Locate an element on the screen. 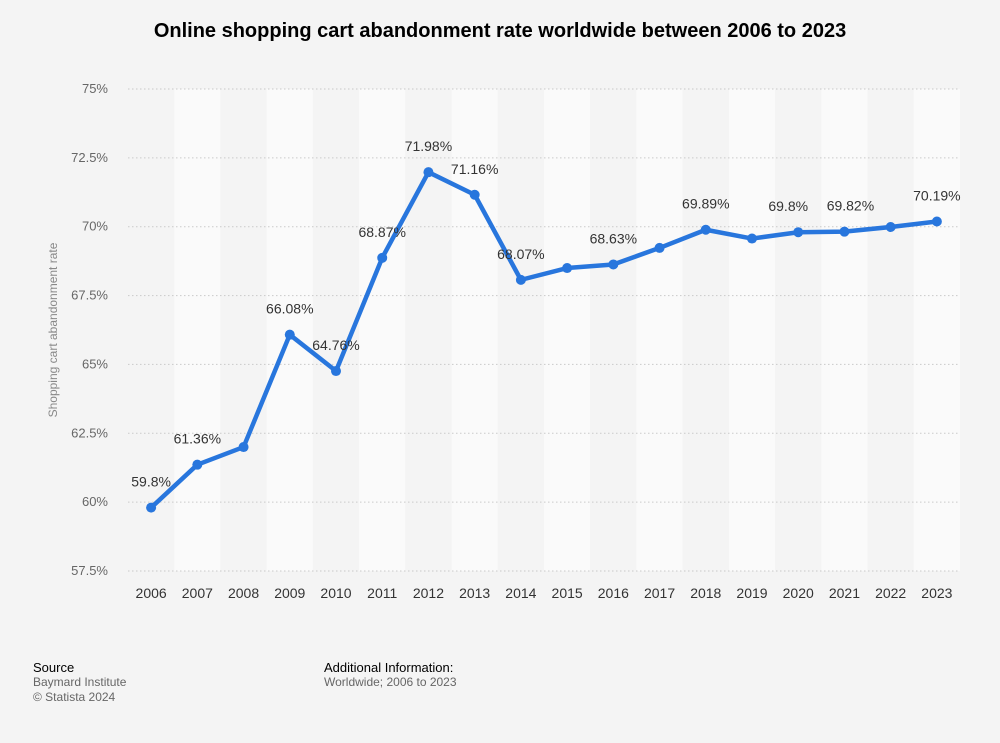  x-tick-label: 2021 is located at coordinates (844, 593).